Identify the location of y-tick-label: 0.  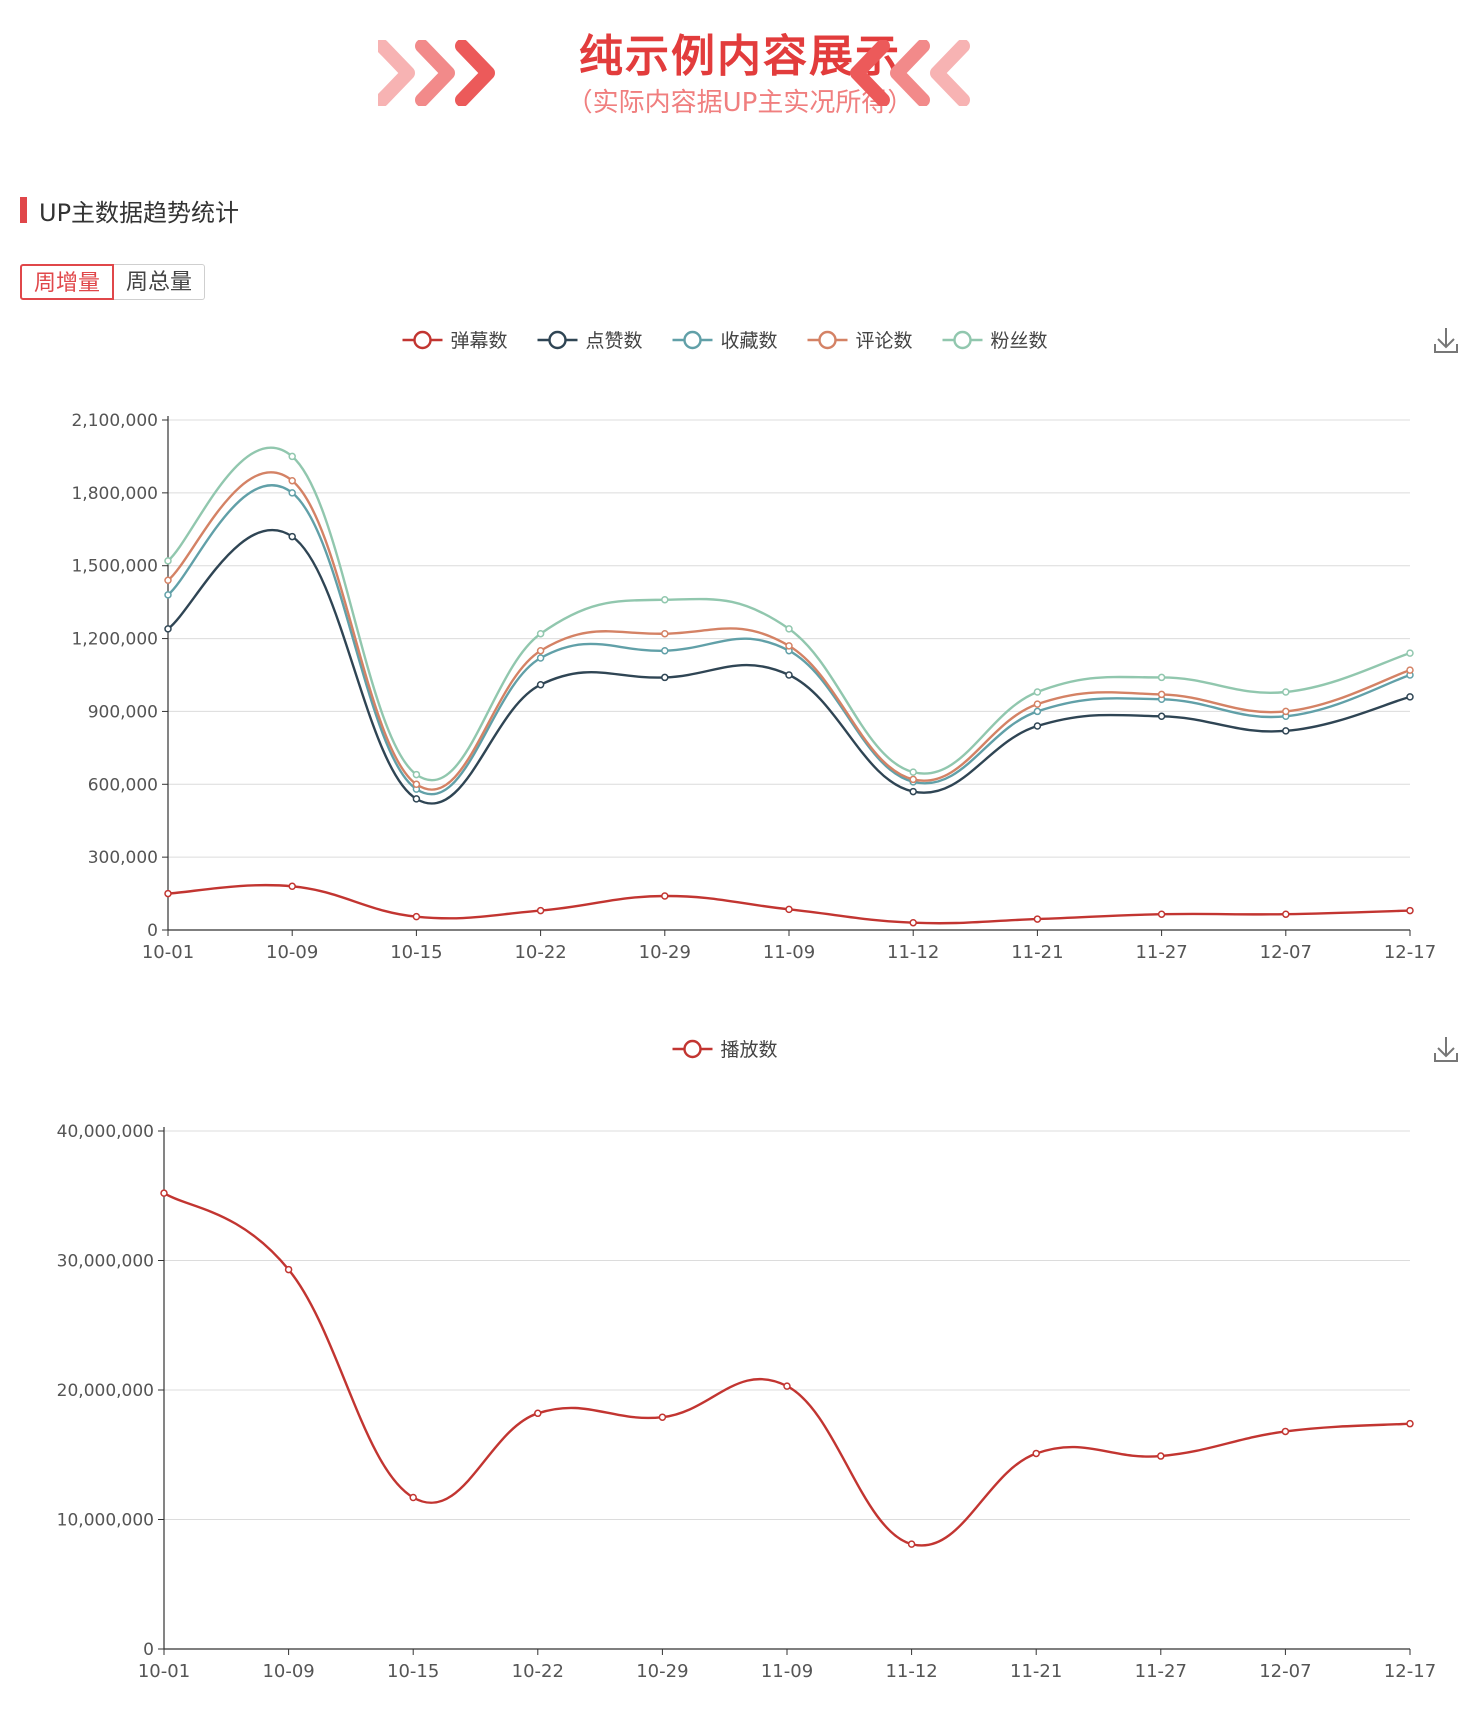
(152, 931).